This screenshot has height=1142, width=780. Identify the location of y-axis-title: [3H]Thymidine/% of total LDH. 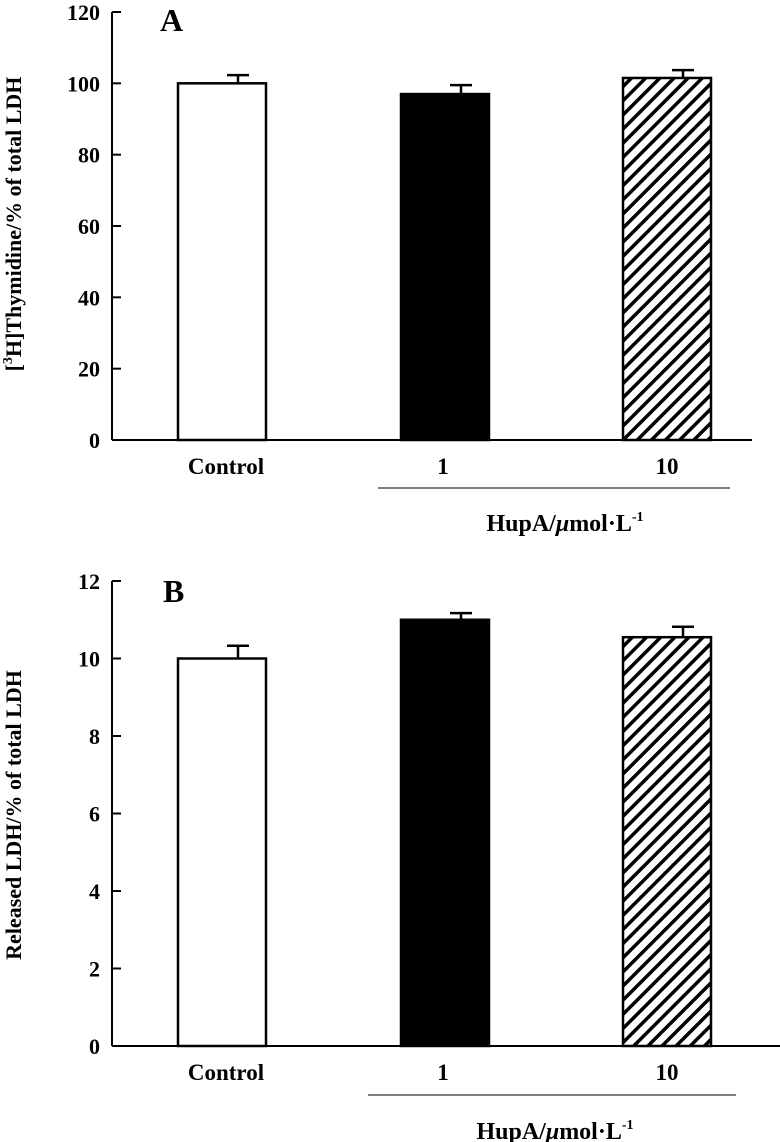
(13, 224).